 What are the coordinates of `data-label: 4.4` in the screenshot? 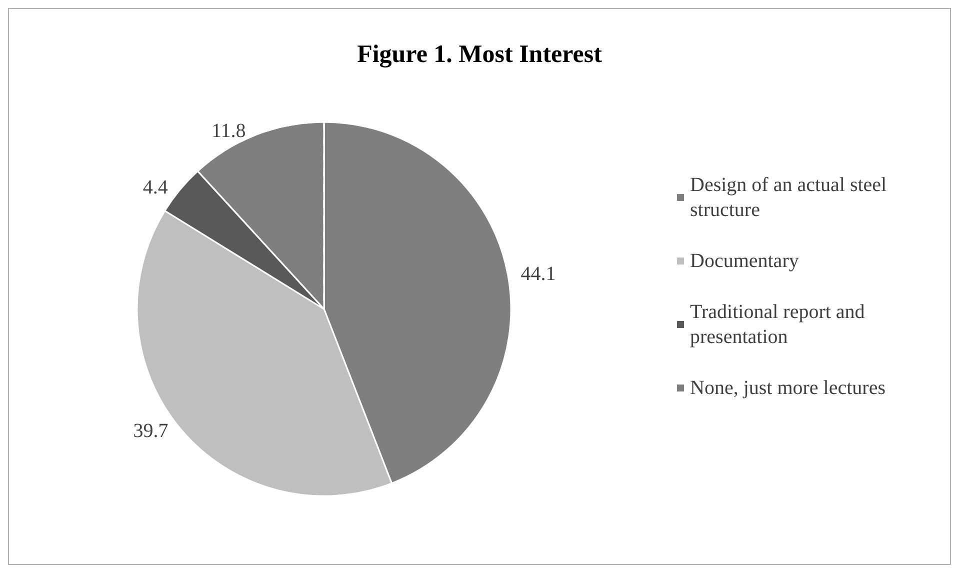 It's located at (155, 187).